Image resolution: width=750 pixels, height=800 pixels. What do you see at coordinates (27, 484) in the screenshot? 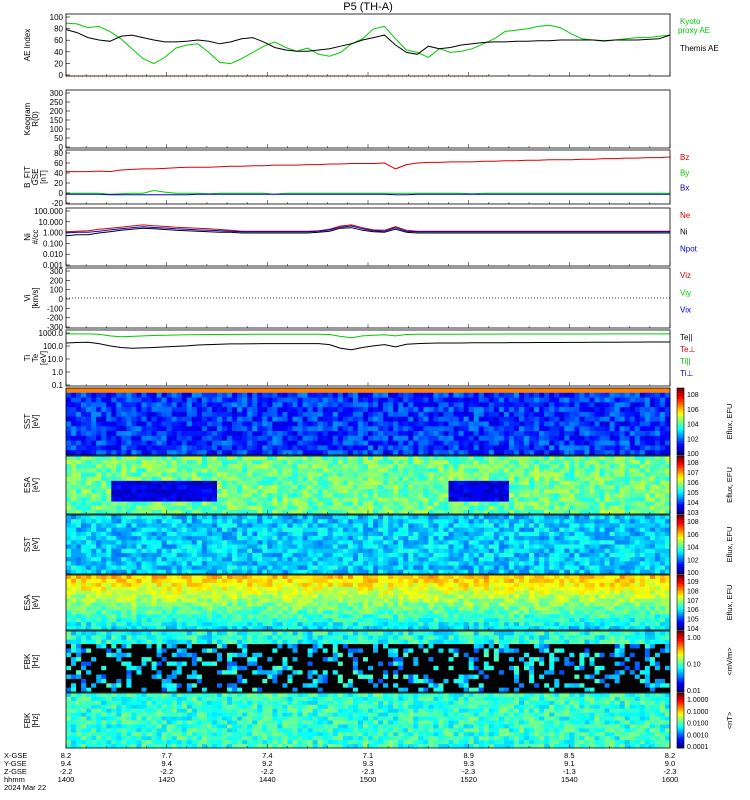
I see `ylabel-esa_ion: ESA` at bounding box center [27, 484].